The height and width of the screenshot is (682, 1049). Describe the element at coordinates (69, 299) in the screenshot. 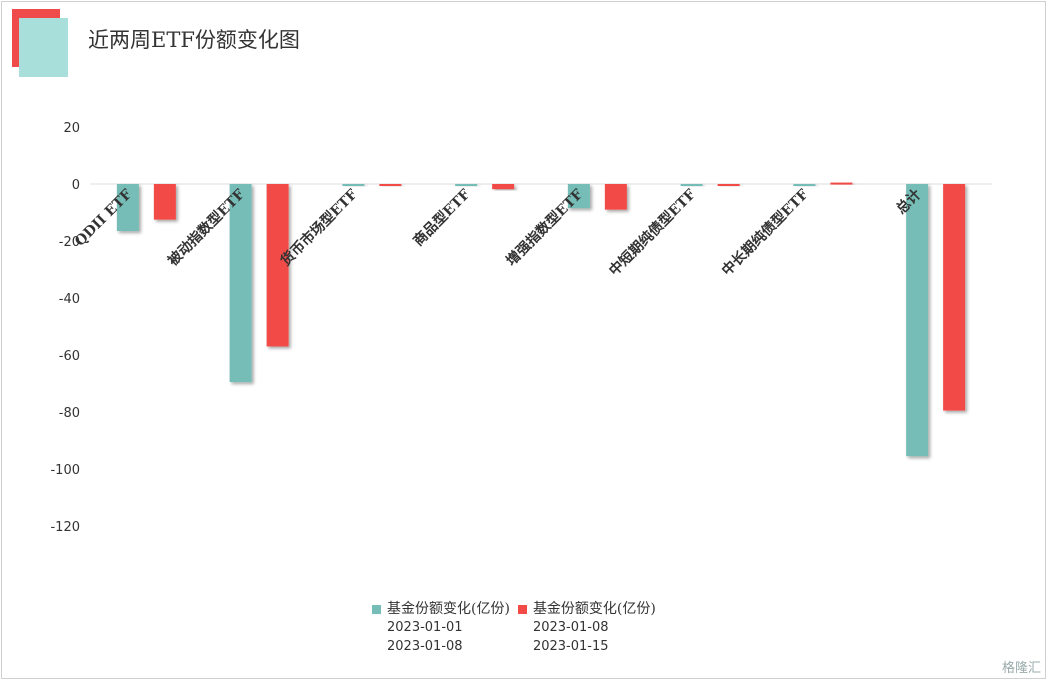

I see `y-tick-label: -40` at that location.